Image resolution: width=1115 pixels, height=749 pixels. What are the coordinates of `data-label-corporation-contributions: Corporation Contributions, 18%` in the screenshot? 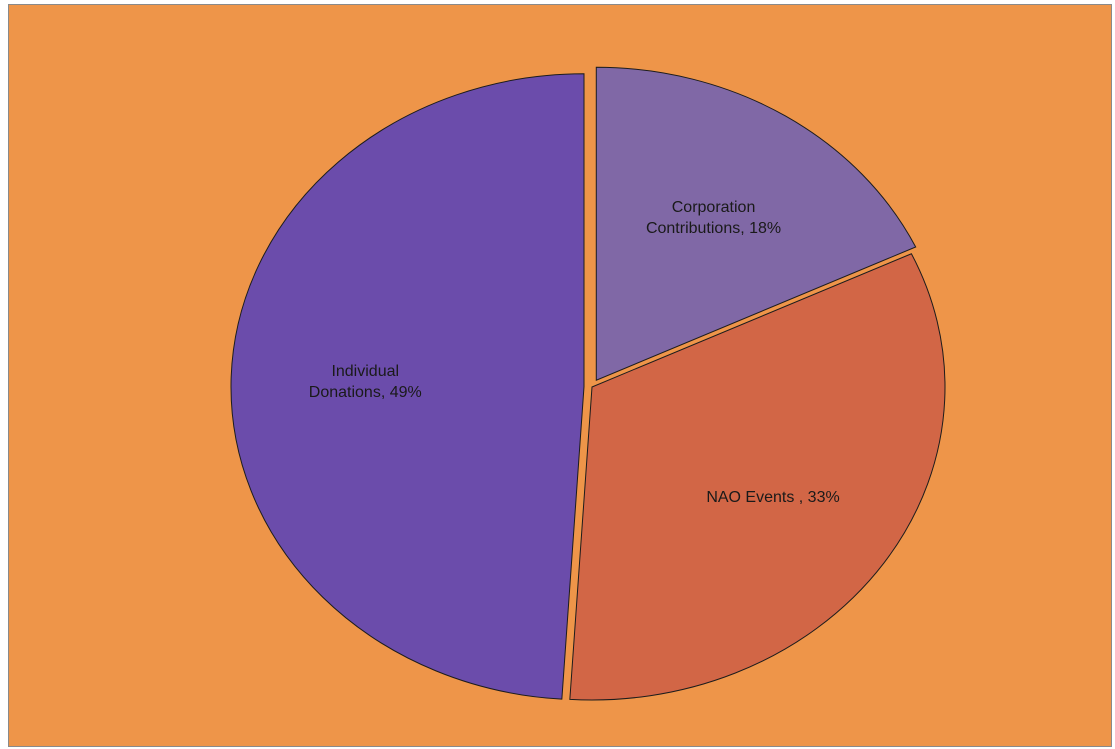 It's located at (713, 218).